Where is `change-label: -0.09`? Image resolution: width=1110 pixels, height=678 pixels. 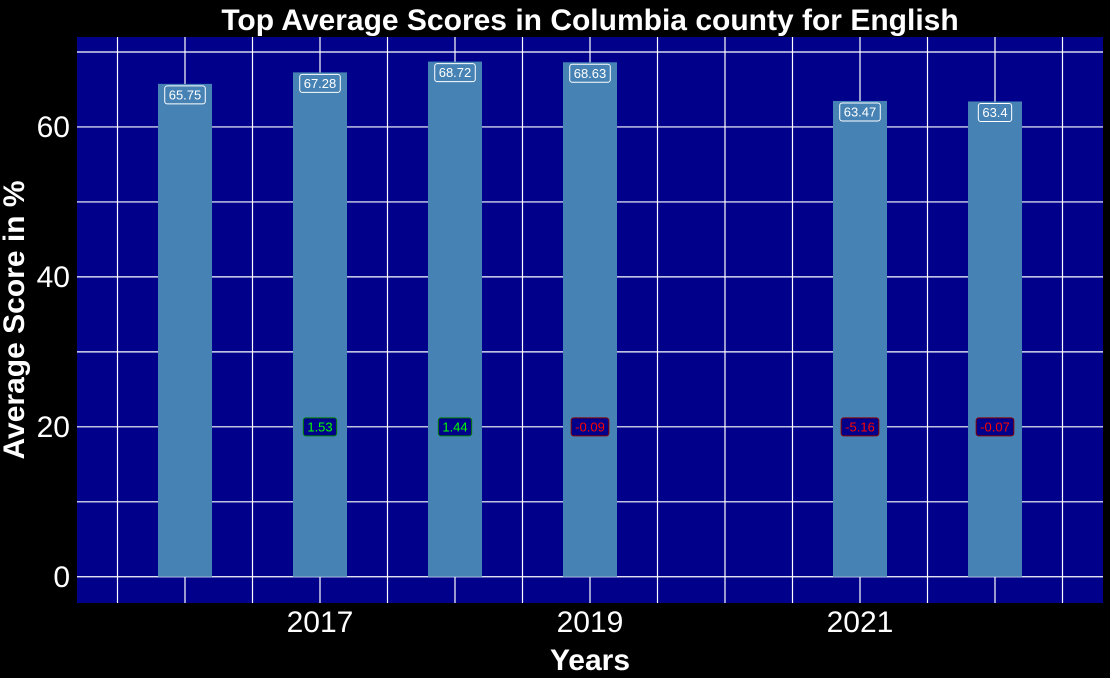 change-label: -0.09 is located at coordinates (590, 427).